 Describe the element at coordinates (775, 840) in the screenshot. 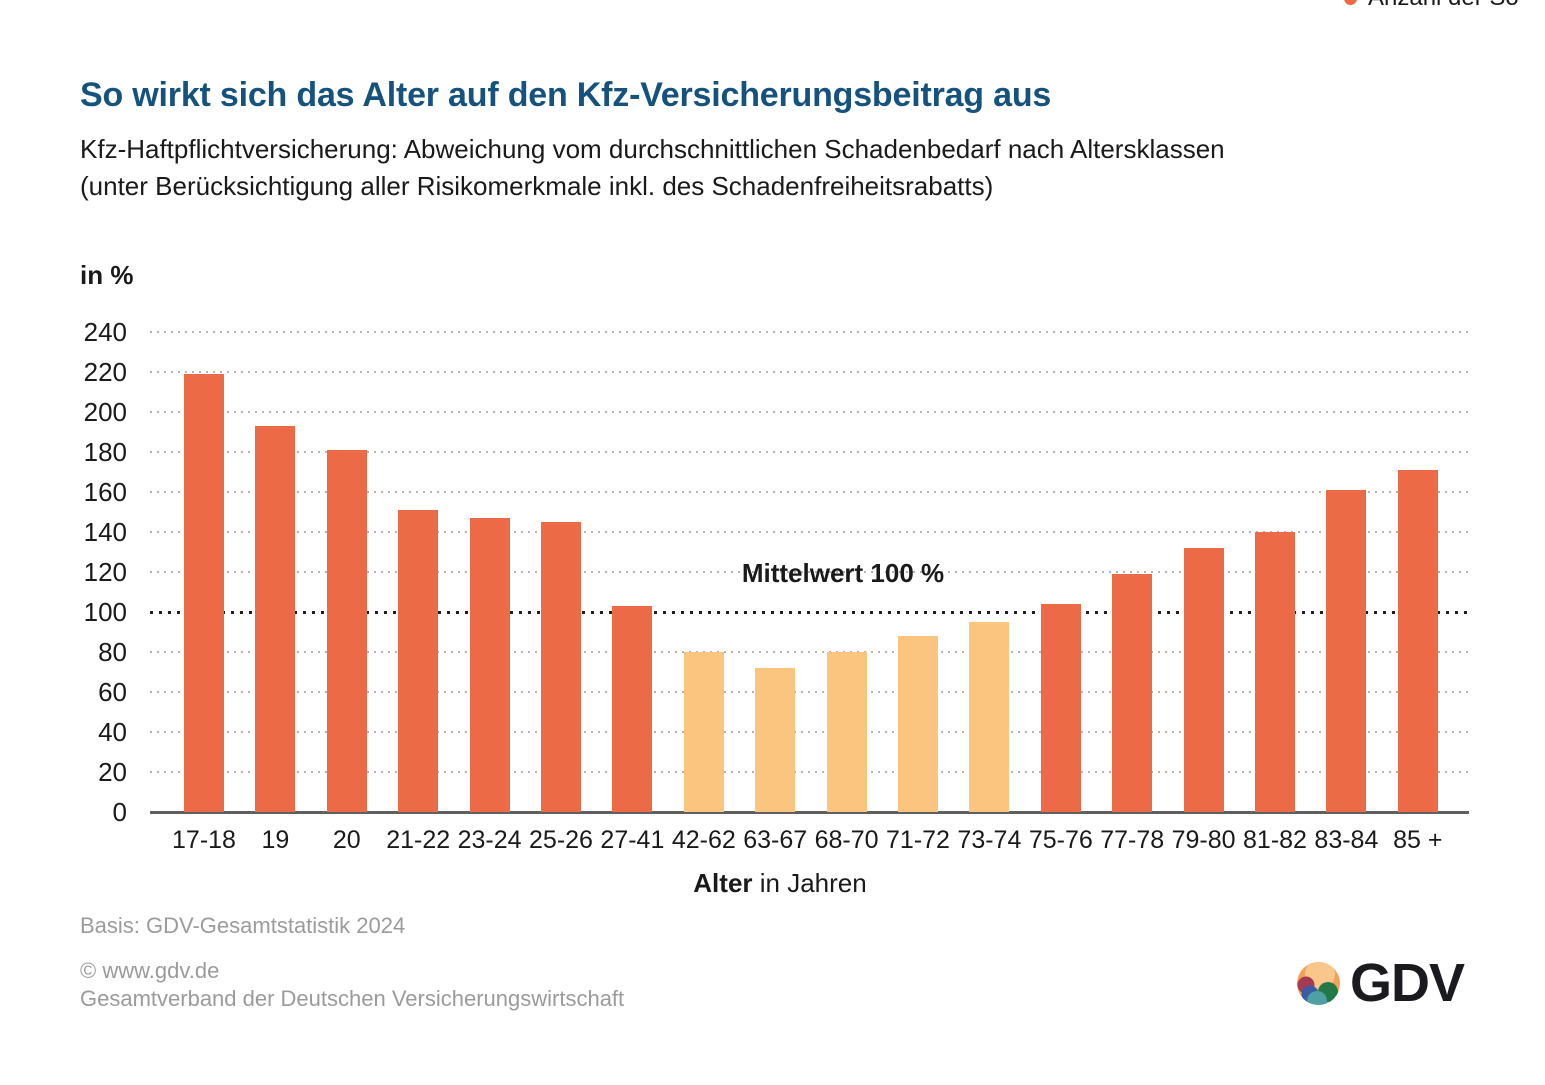

I see `x-tick-label-63-67: 63-67` at that location.